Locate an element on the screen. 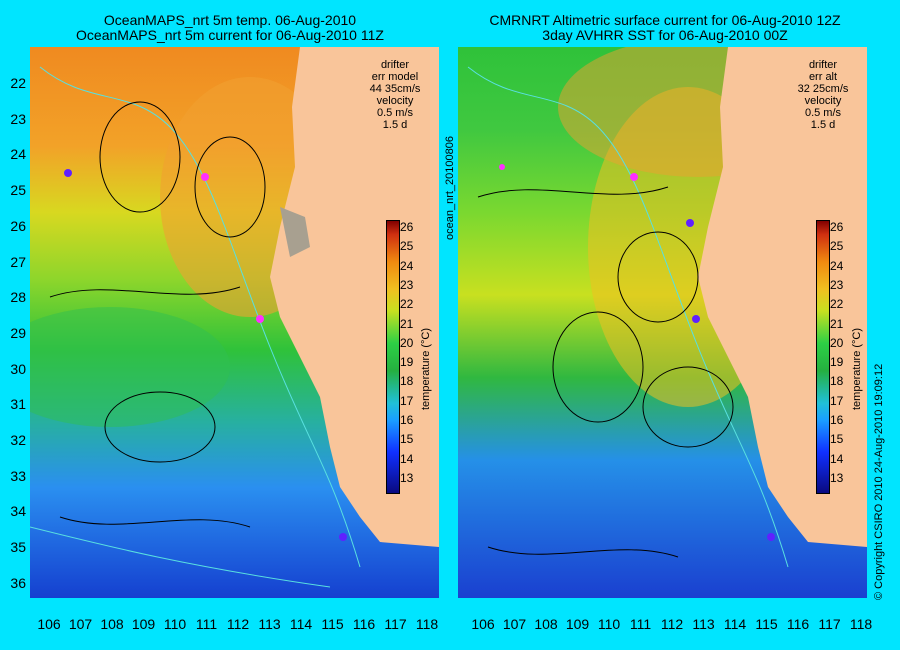  left-colorbar-tick: 22 is located at coordinates (407, 304).